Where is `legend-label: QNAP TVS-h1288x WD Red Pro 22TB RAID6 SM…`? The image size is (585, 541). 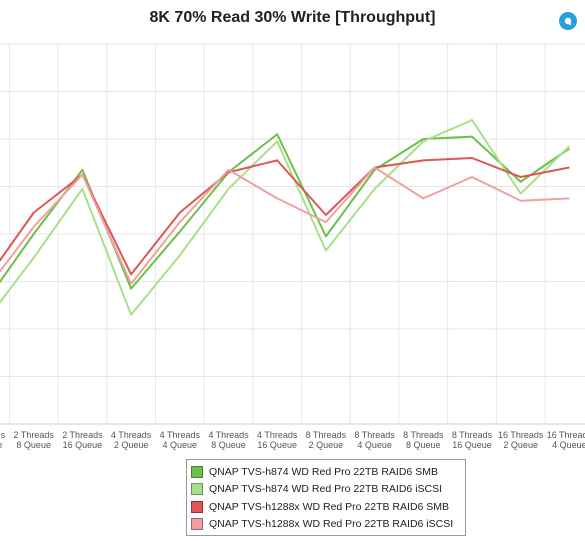 legend-label: QNAP TVS-h1288x WD Red Pro 22TB RAID6 SM… is located at coordinates (329, 506).